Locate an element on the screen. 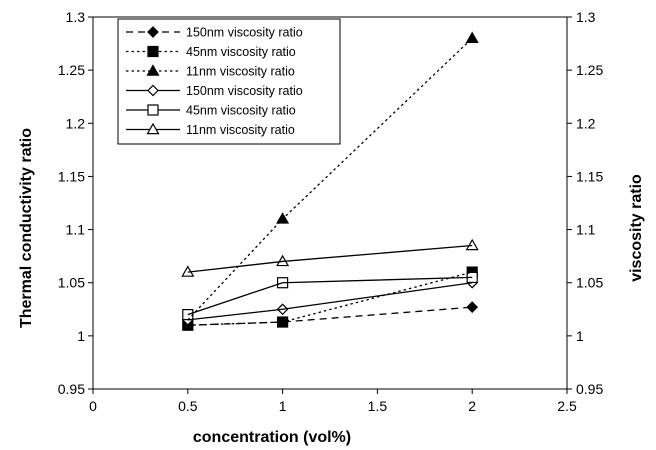 Image resolution: width=656 pixels, height=450 pixels. y-right-tick-label: 1.25 is located at coordinates (589, 70).